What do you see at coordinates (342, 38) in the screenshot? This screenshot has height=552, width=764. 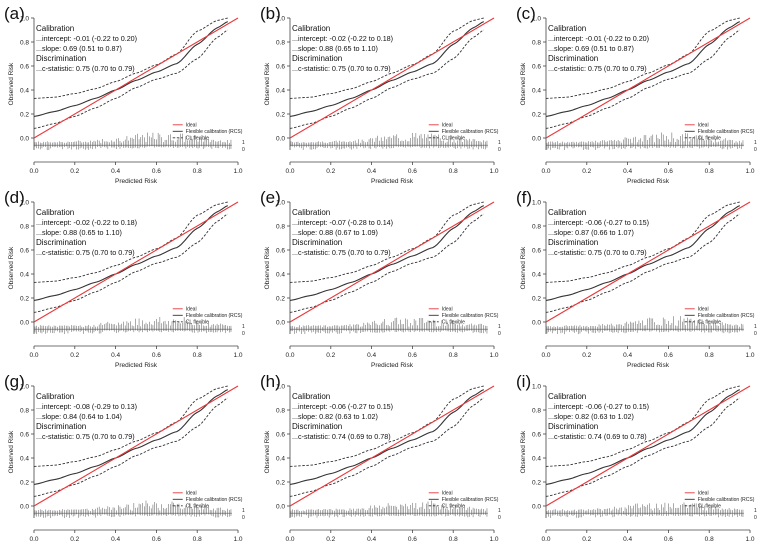 I see `intercept-text: ...intercept: -0.02 (-0.22 to 0.18)` at bounding box center [342, 38].